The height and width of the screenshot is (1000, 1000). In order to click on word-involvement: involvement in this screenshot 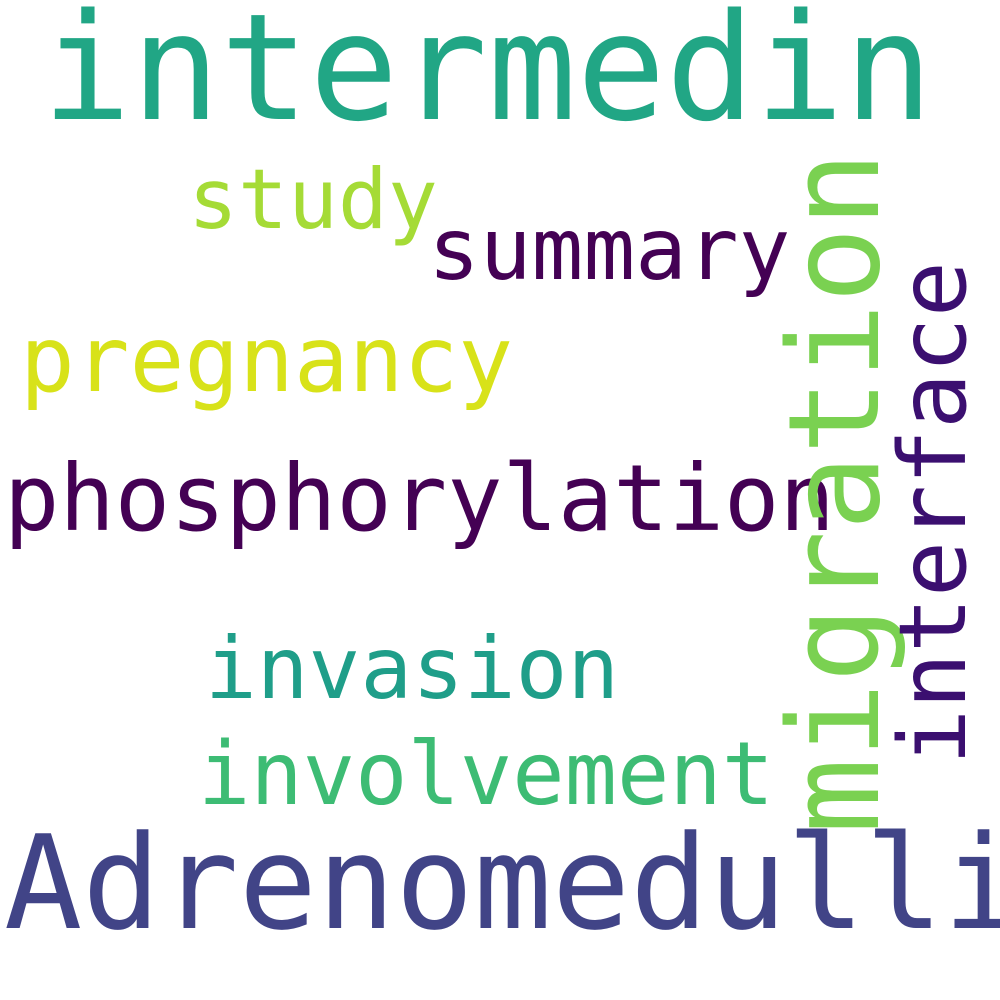, I will do `click(486, 774)`.